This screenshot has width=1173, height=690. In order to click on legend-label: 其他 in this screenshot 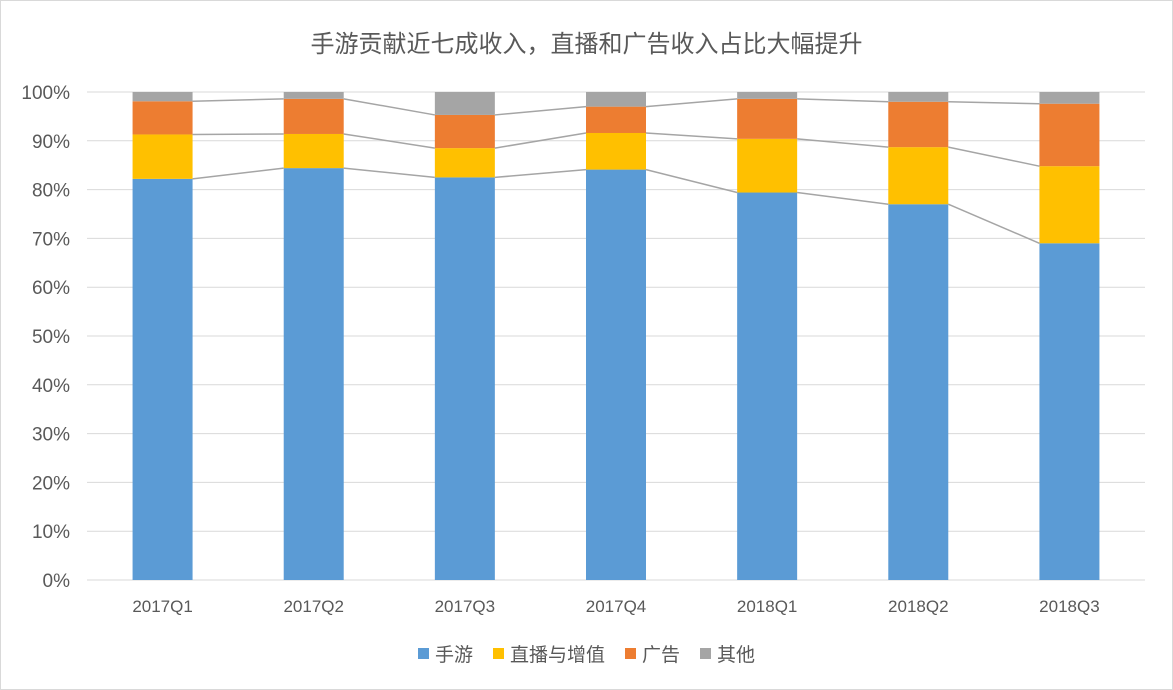, I will do `click(736, 655)`.